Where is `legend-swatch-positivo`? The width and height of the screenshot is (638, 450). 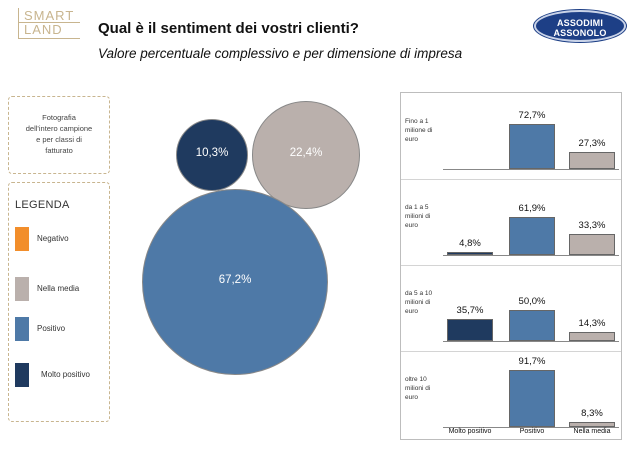
legend-swatch-positivo is located at coordinates (22, 329).